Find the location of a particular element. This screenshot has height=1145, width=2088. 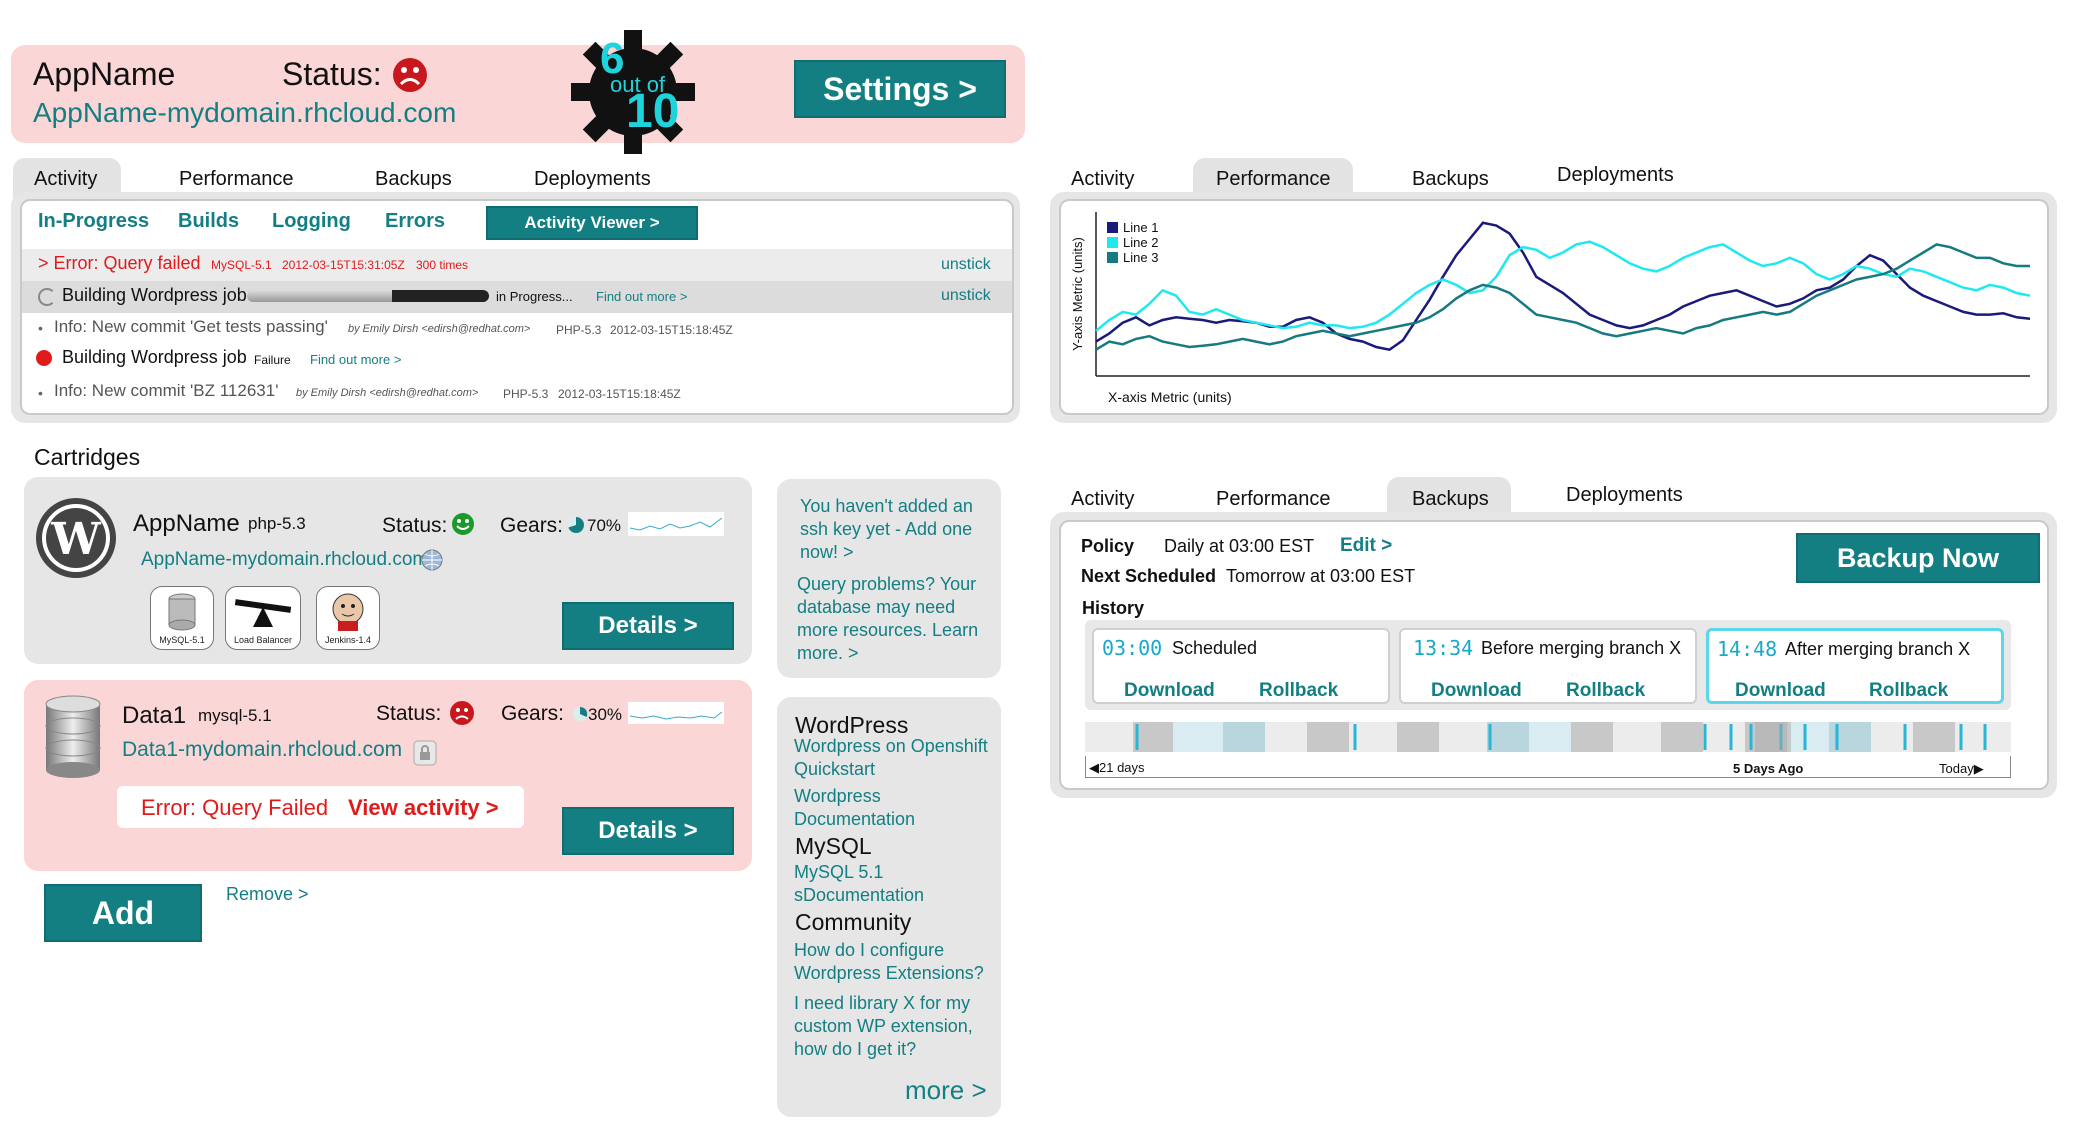

activity-viewer-button: Activity Viewer > is located at coordinates (592, 223).